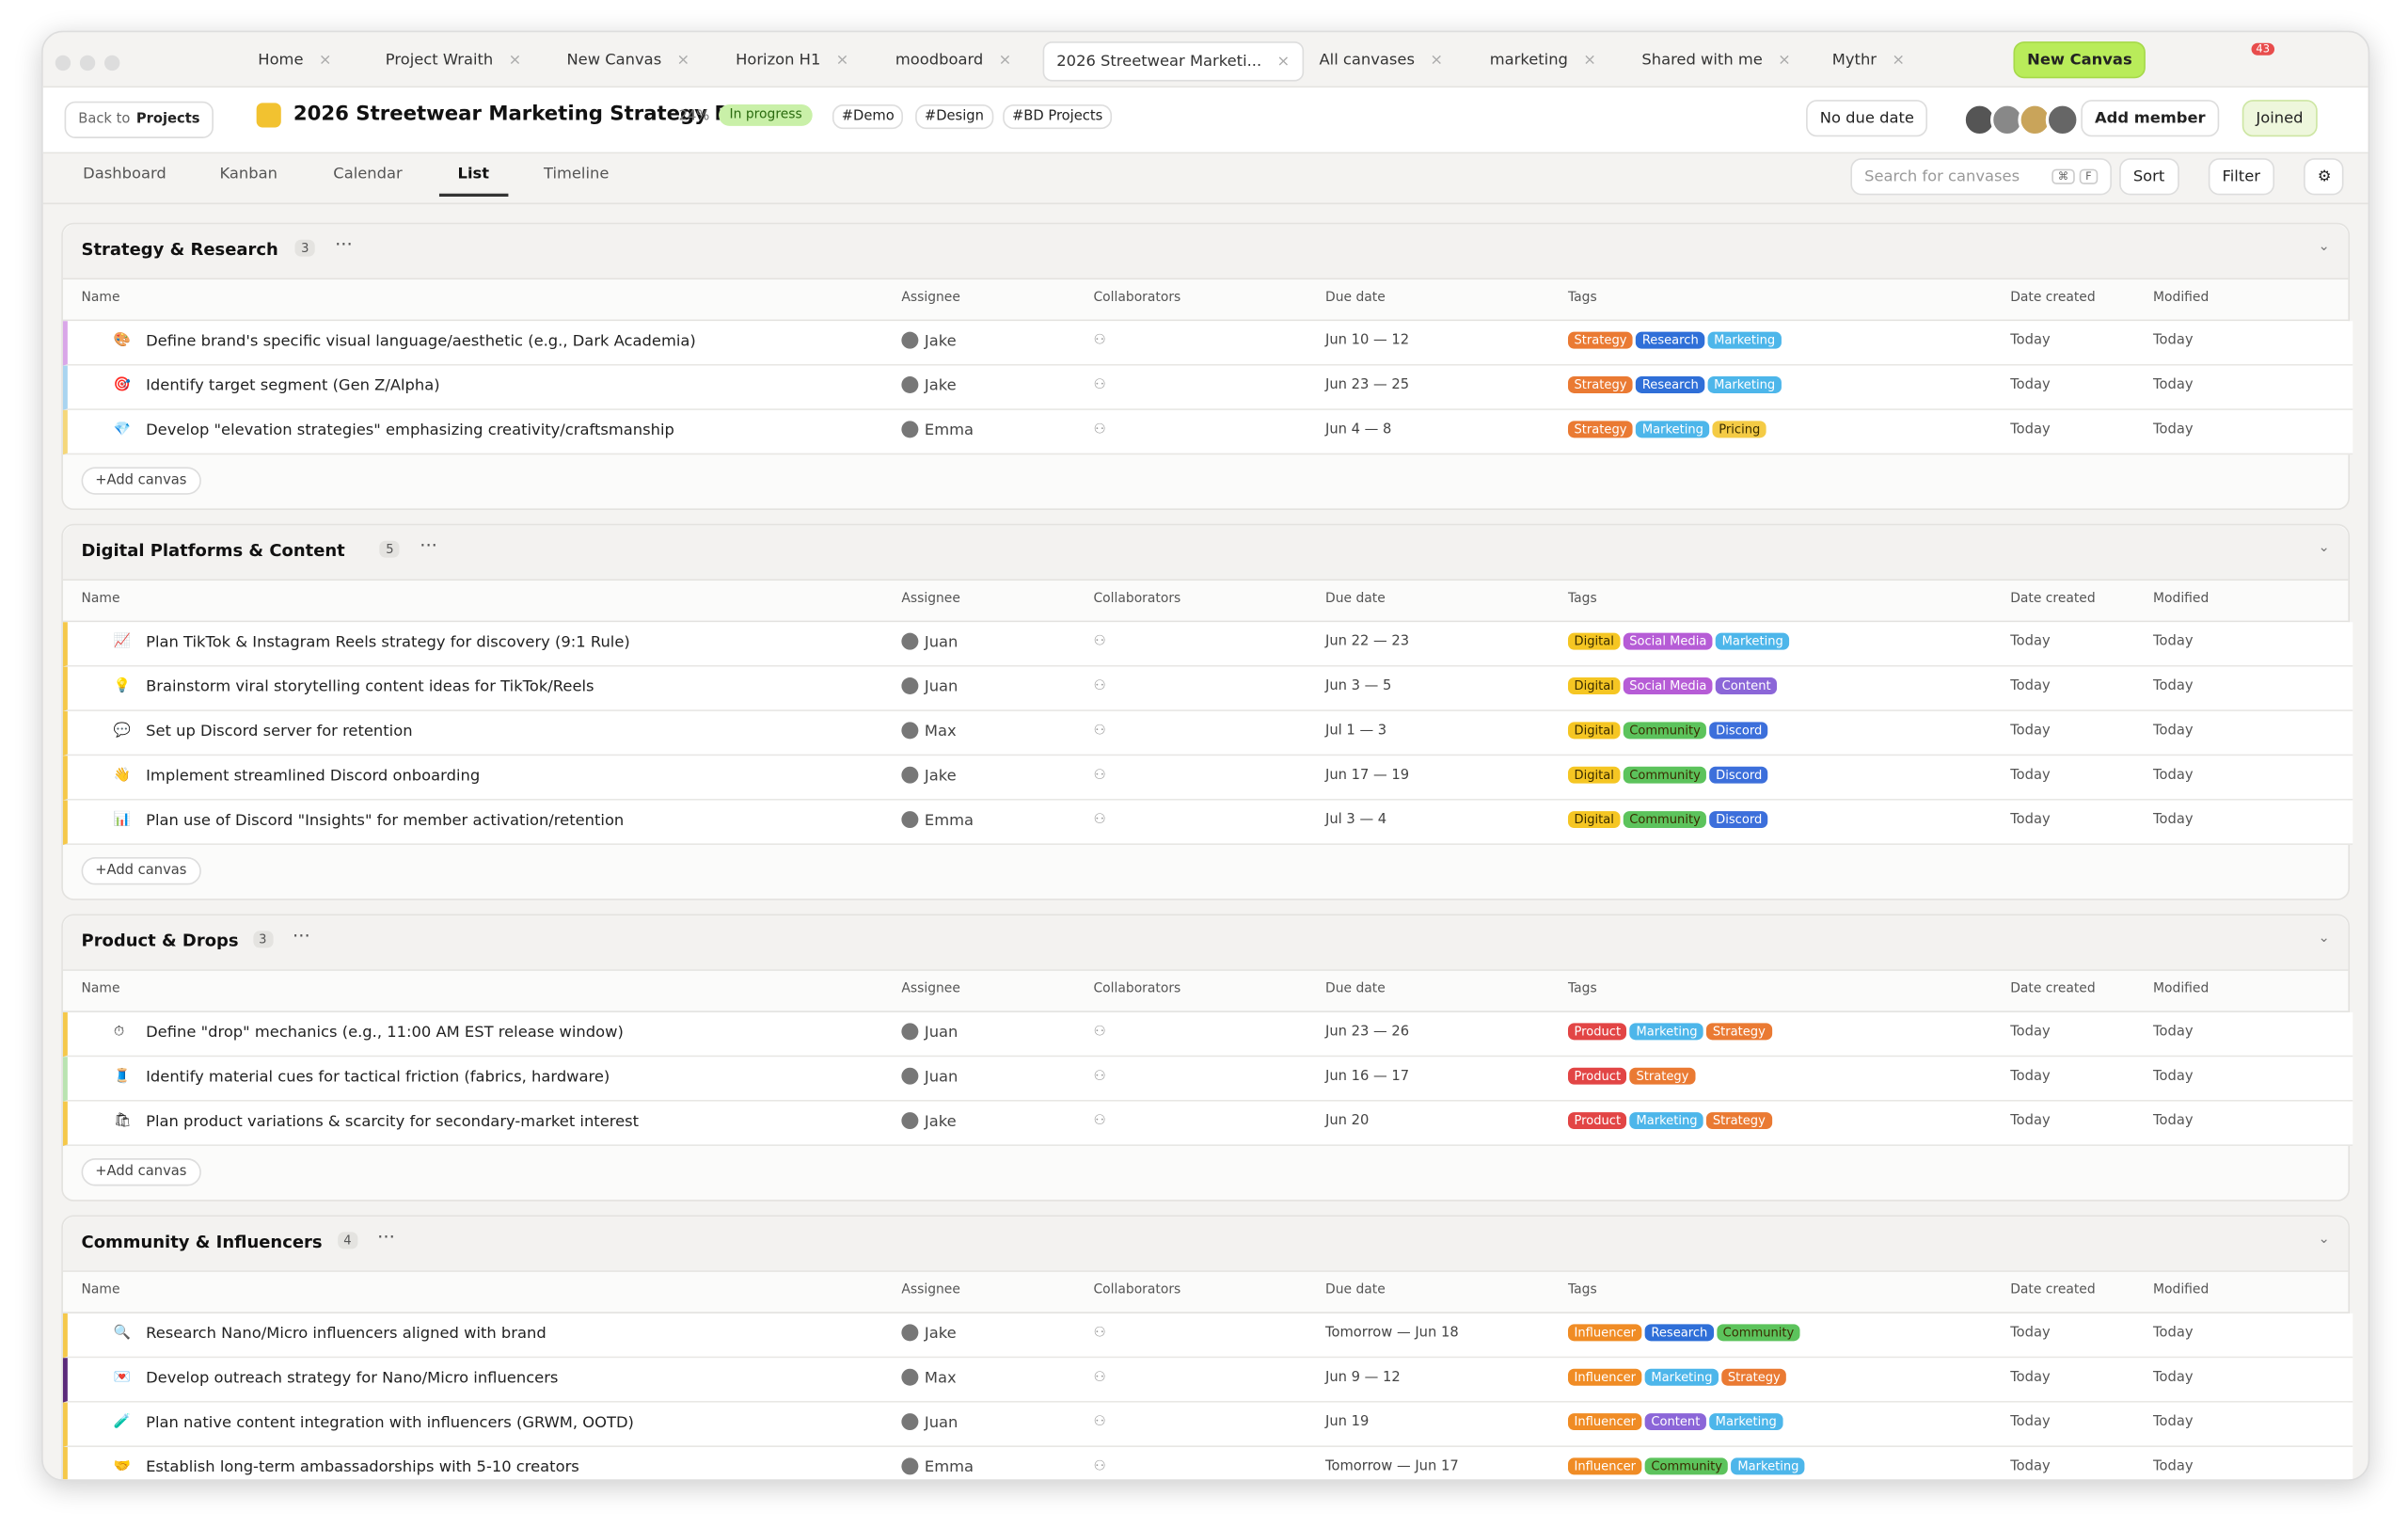 Image resolution: width=2408 pixels, height=1528 pixels. Describe the element at coordinates (2151, 118) in the screenshot. I see `add-member-button: Add member` at that location.